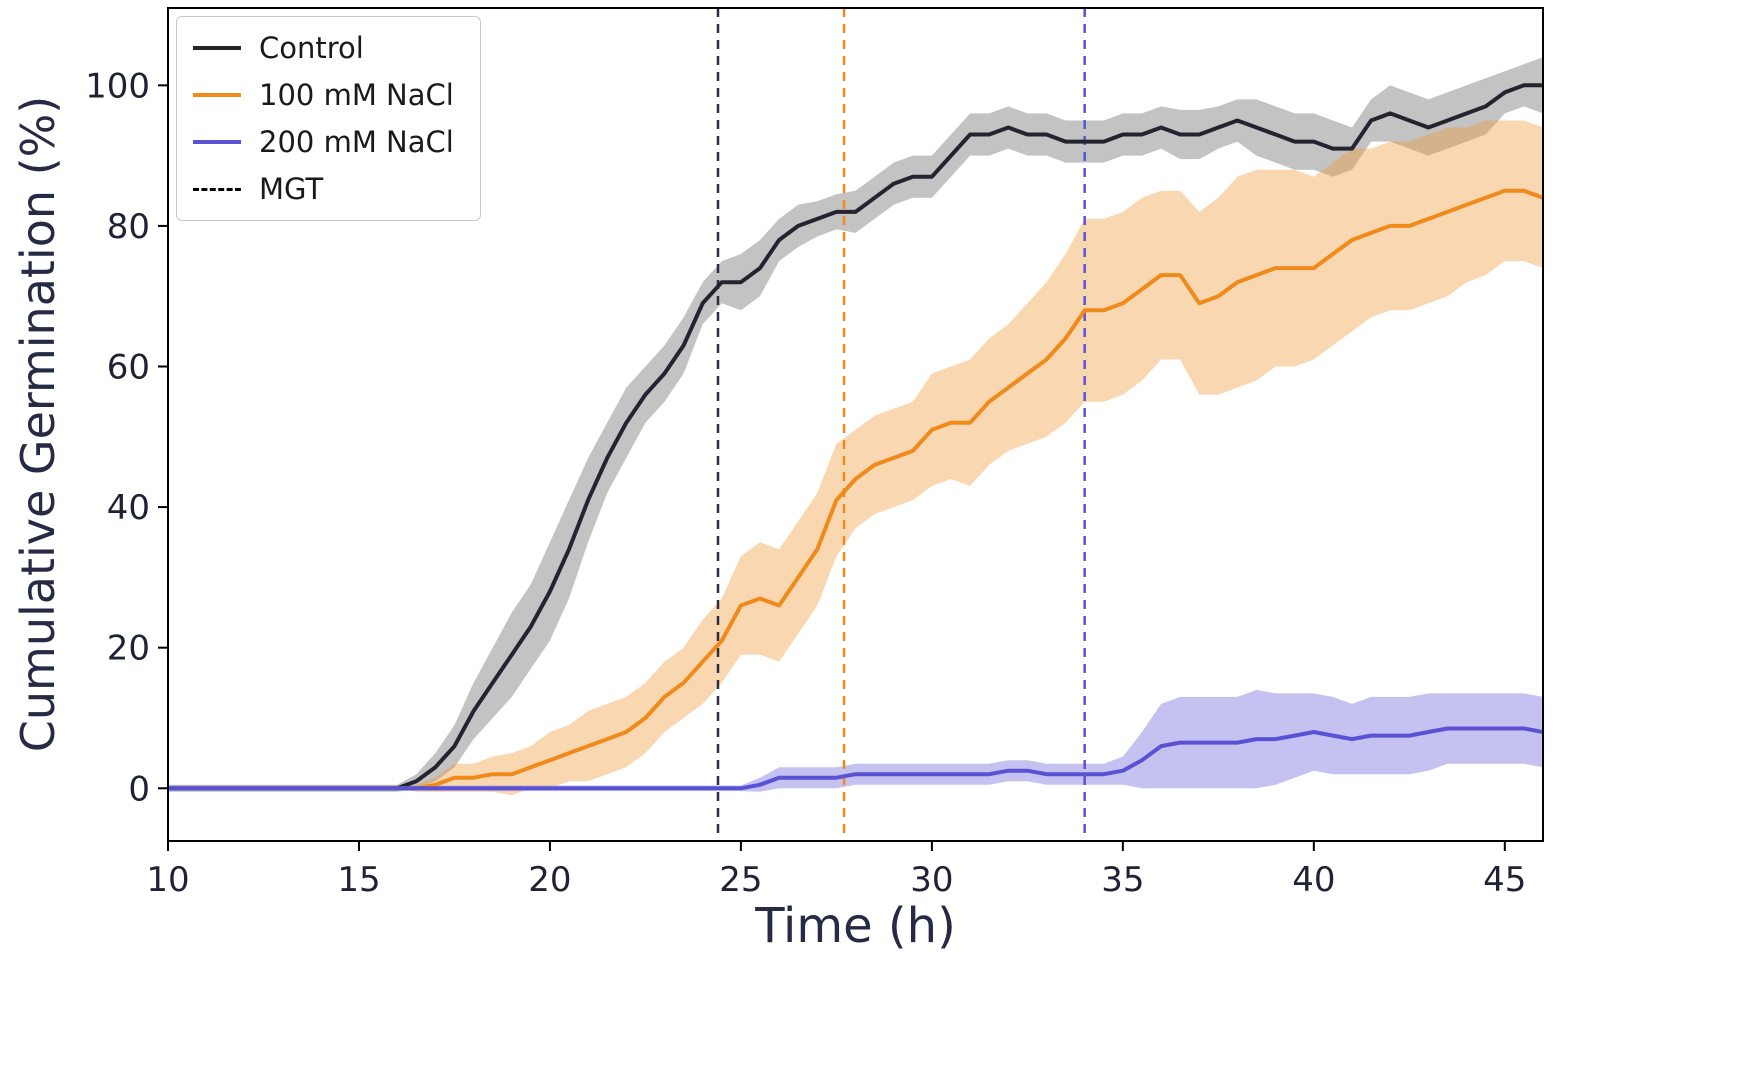  I want to click on legend-item-100mm-nacl: 100 mM NaCl, so click(323, 95).